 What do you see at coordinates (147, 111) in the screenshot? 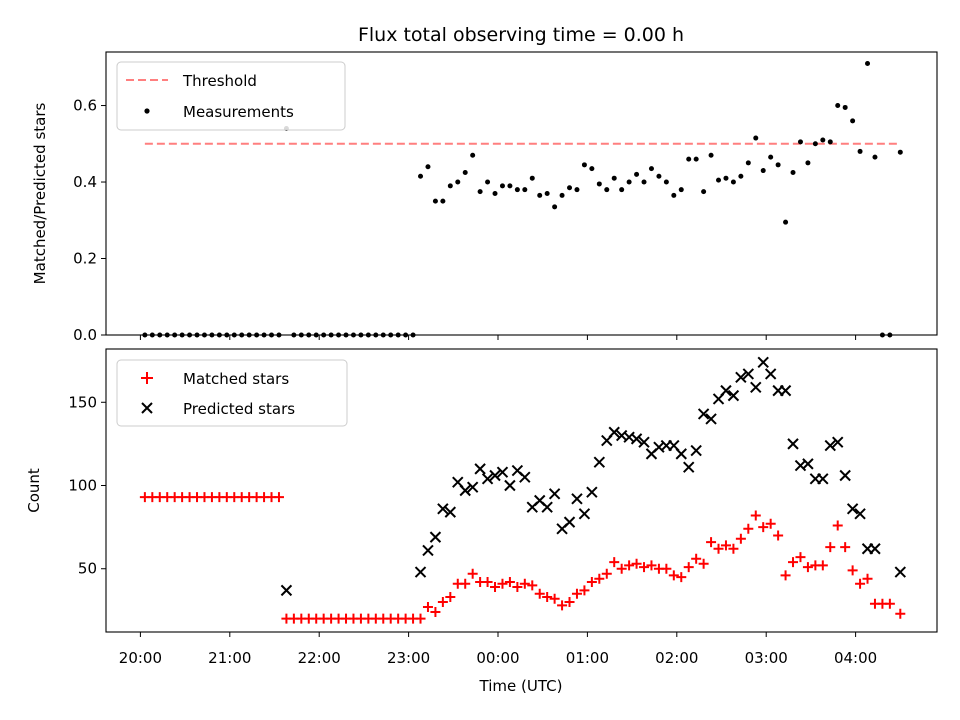
I see `measurements-legend-swatch` at bounding box center [147, 111].